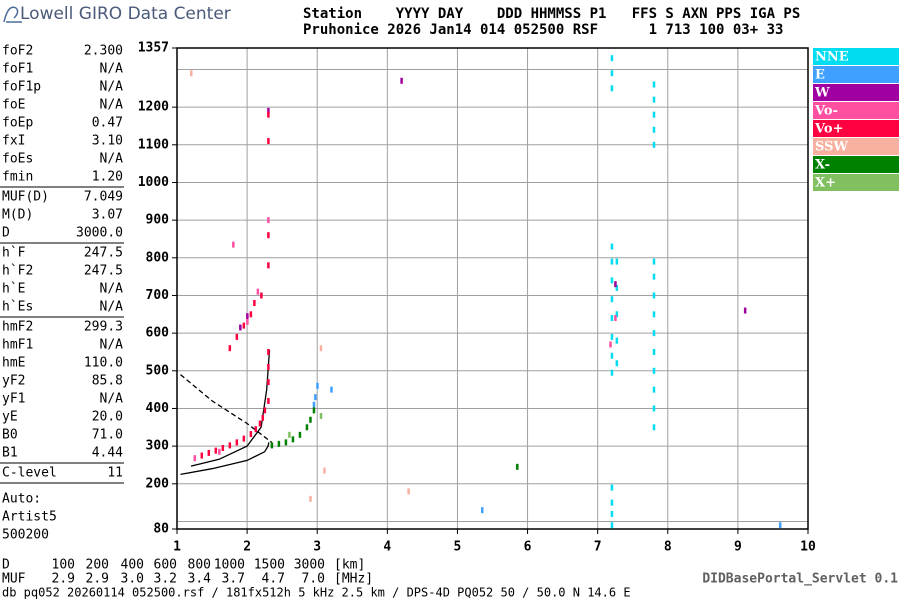  What do you see at coordinates (12, 14) in the screenshot?
I see `logo-icon` at bounding box center [12, 14].